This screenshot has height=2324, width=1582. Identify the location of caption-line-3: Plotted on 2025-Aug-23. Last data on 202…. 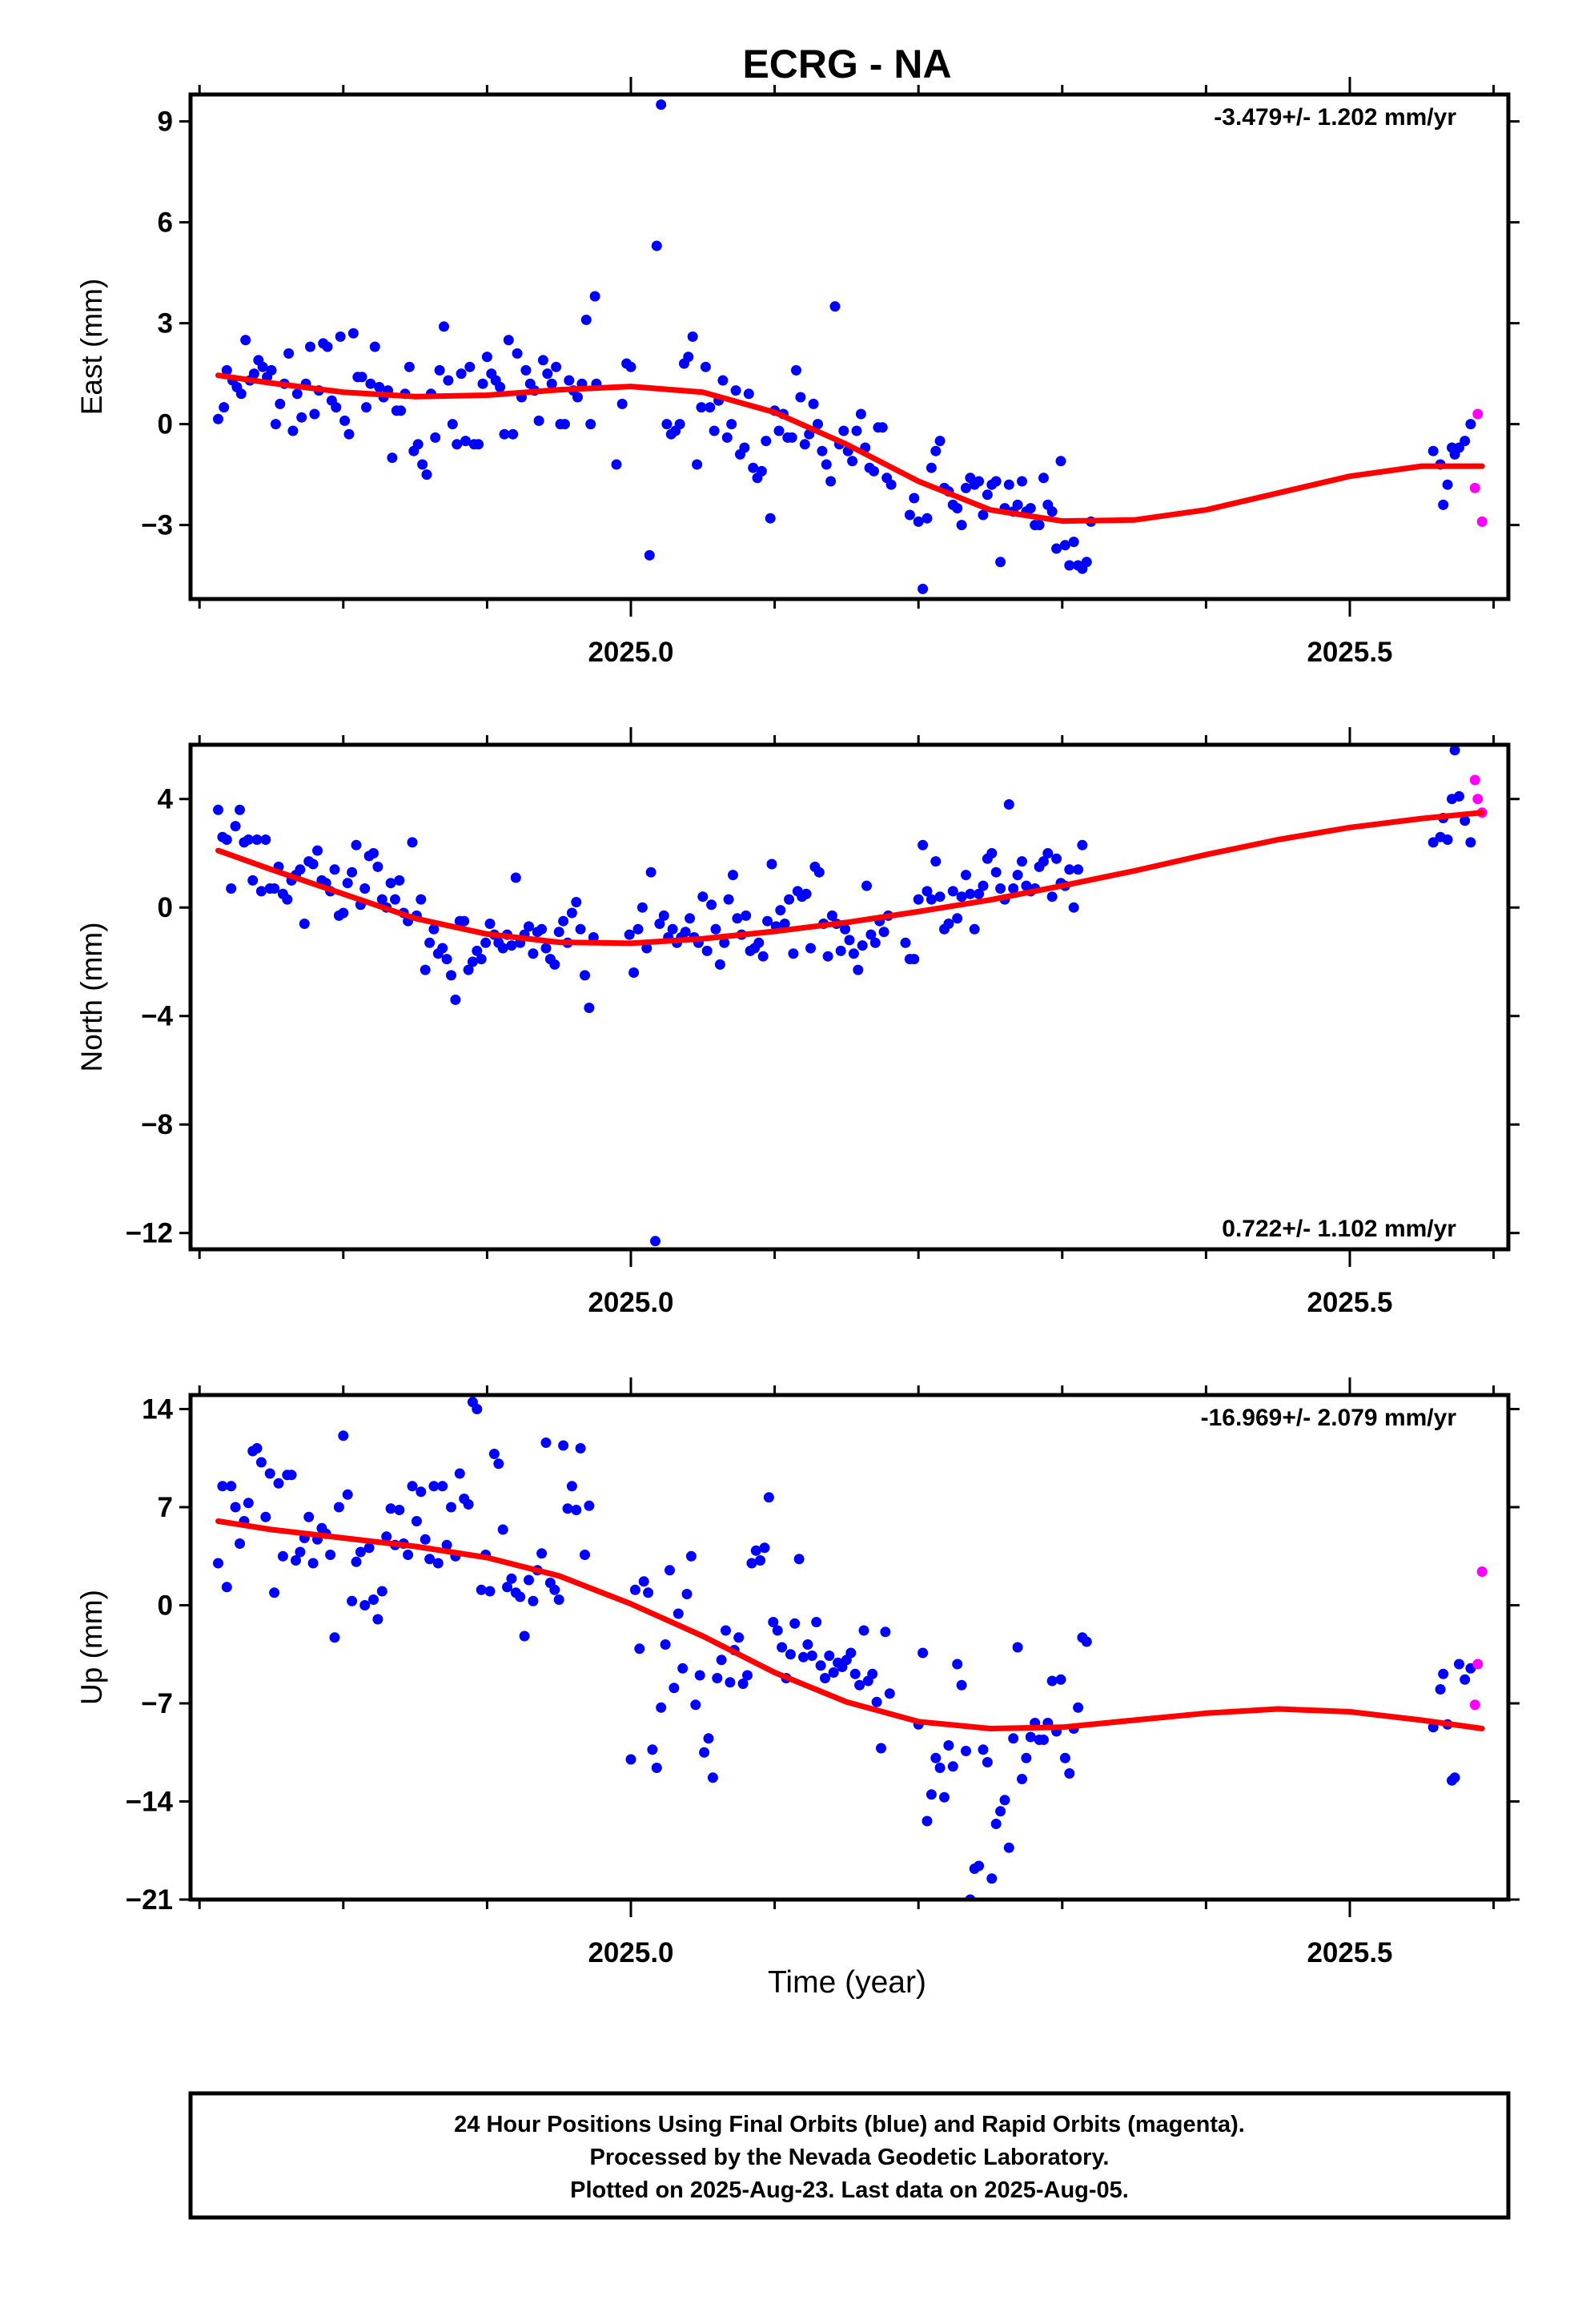
(849, 2190).